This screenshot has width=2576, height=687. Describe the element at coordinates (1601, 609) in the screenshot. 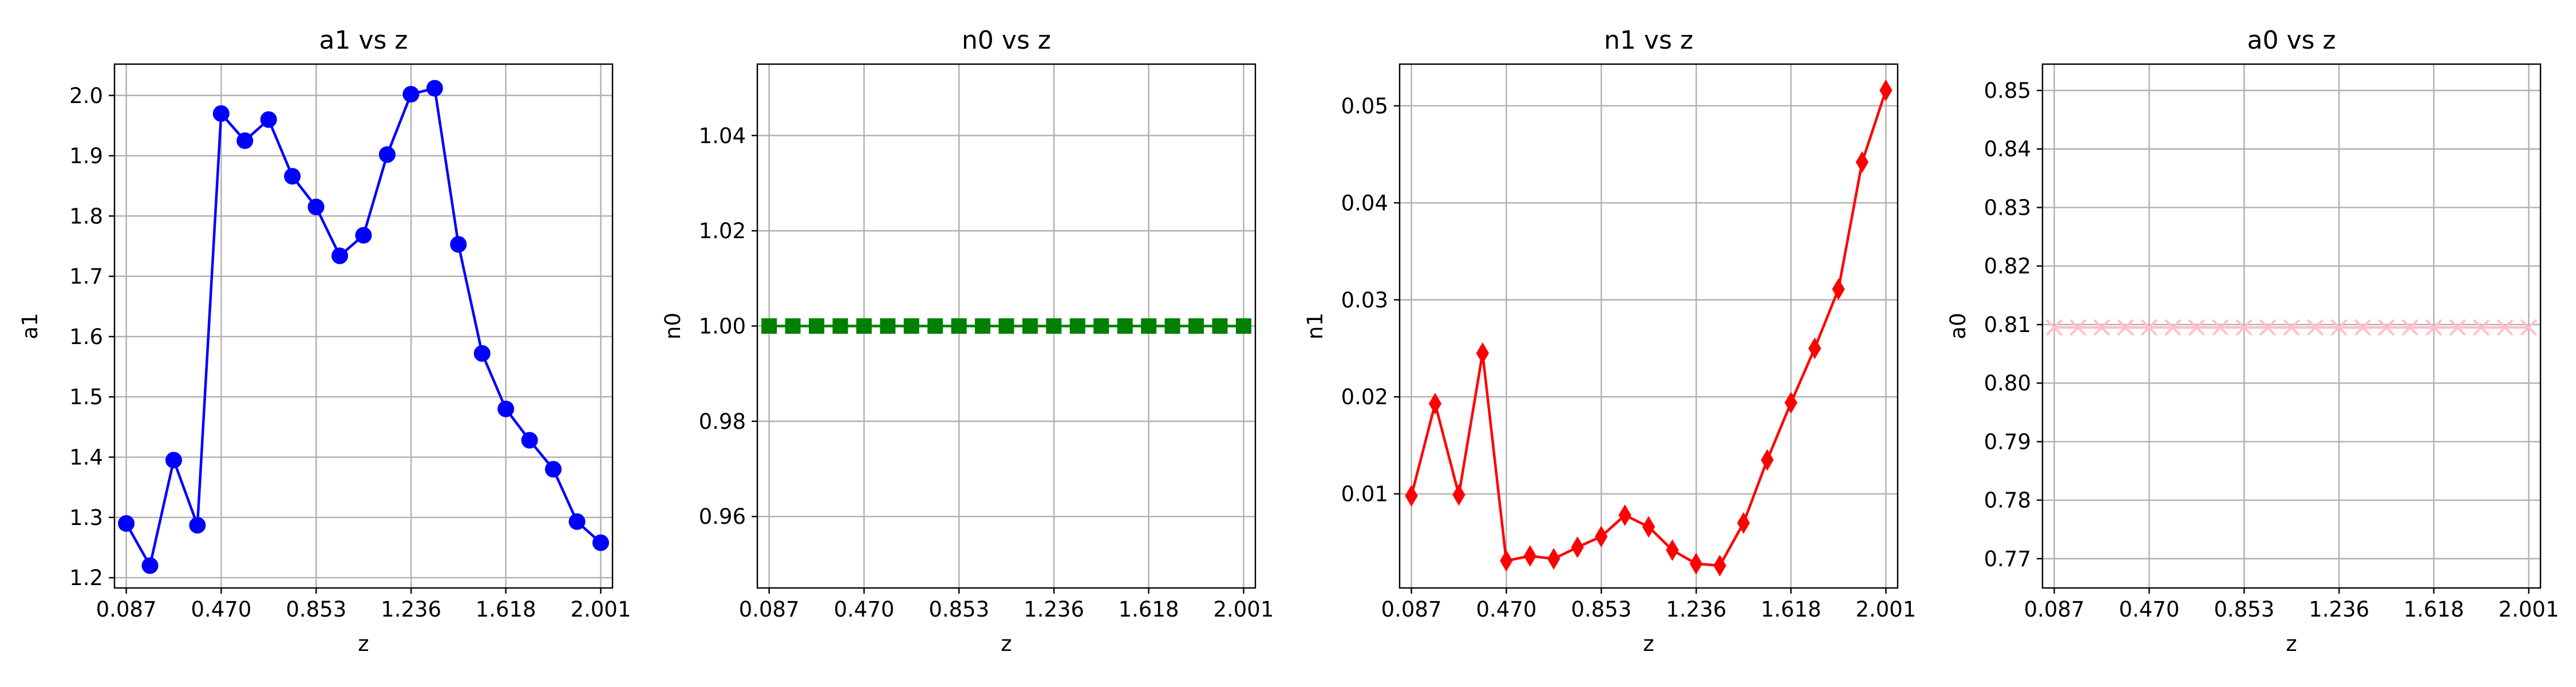

I see `x-tick-label: 0.853` at that location.